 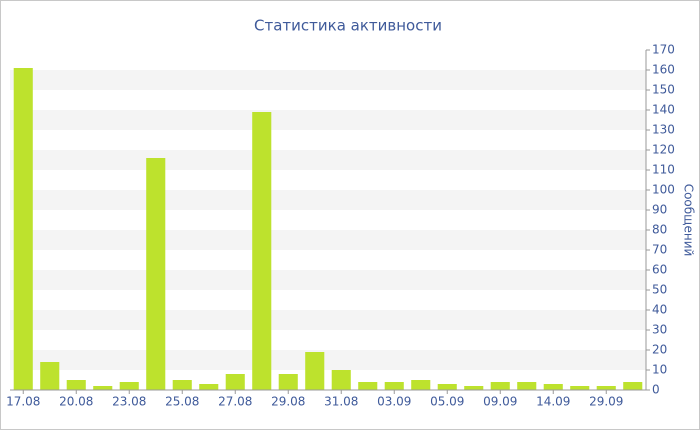 What do you see at coordinates (76, 402) in the screenshot?
I see `x-tick-label: 20.08` at bounding box center [76, 402].